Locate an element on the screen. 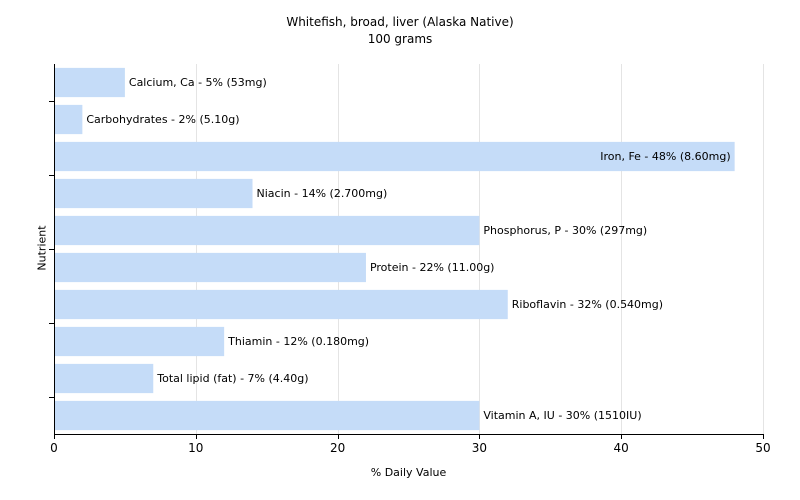 The image size is (800, 500). bar-label: Protein - 22% (11.00g) is located at coordinates (432, 267).